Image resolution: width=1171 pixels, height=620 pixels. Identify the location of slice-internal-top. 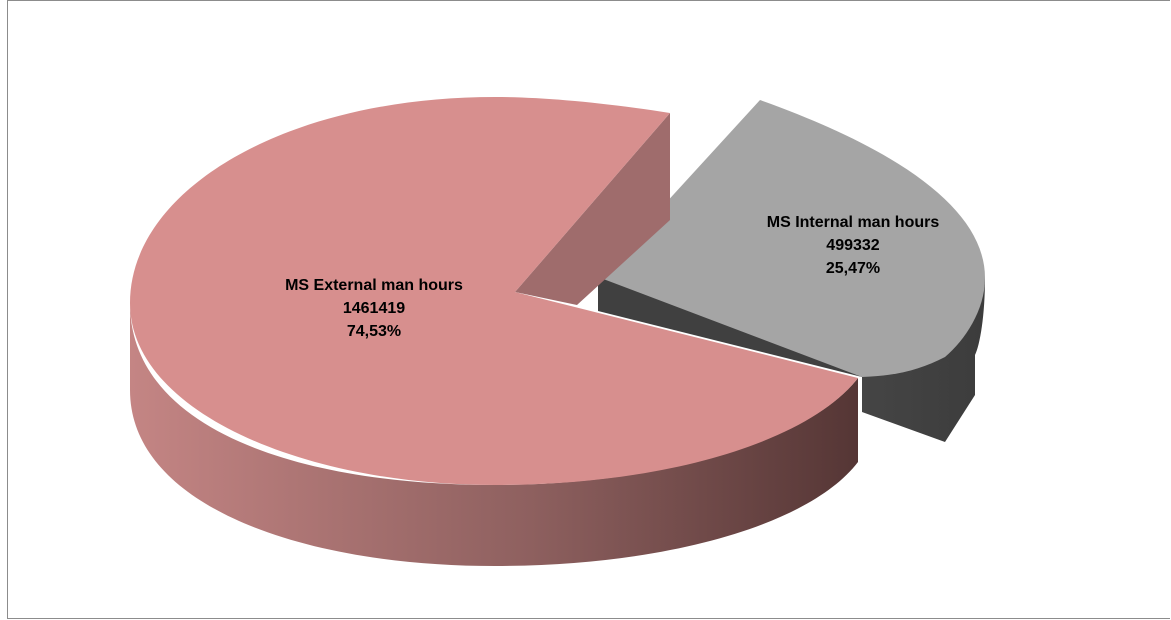
(791, 238).